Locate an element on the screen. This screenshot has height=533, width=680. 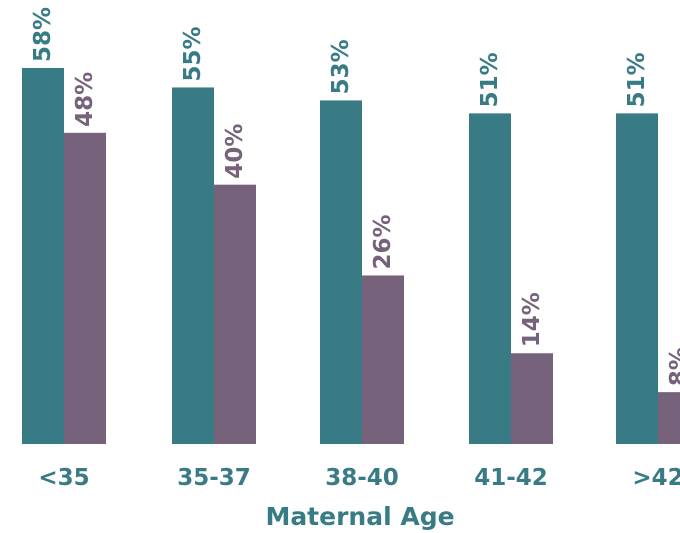
data-label-series2-4: 14% is located at coordinates (532, 319).